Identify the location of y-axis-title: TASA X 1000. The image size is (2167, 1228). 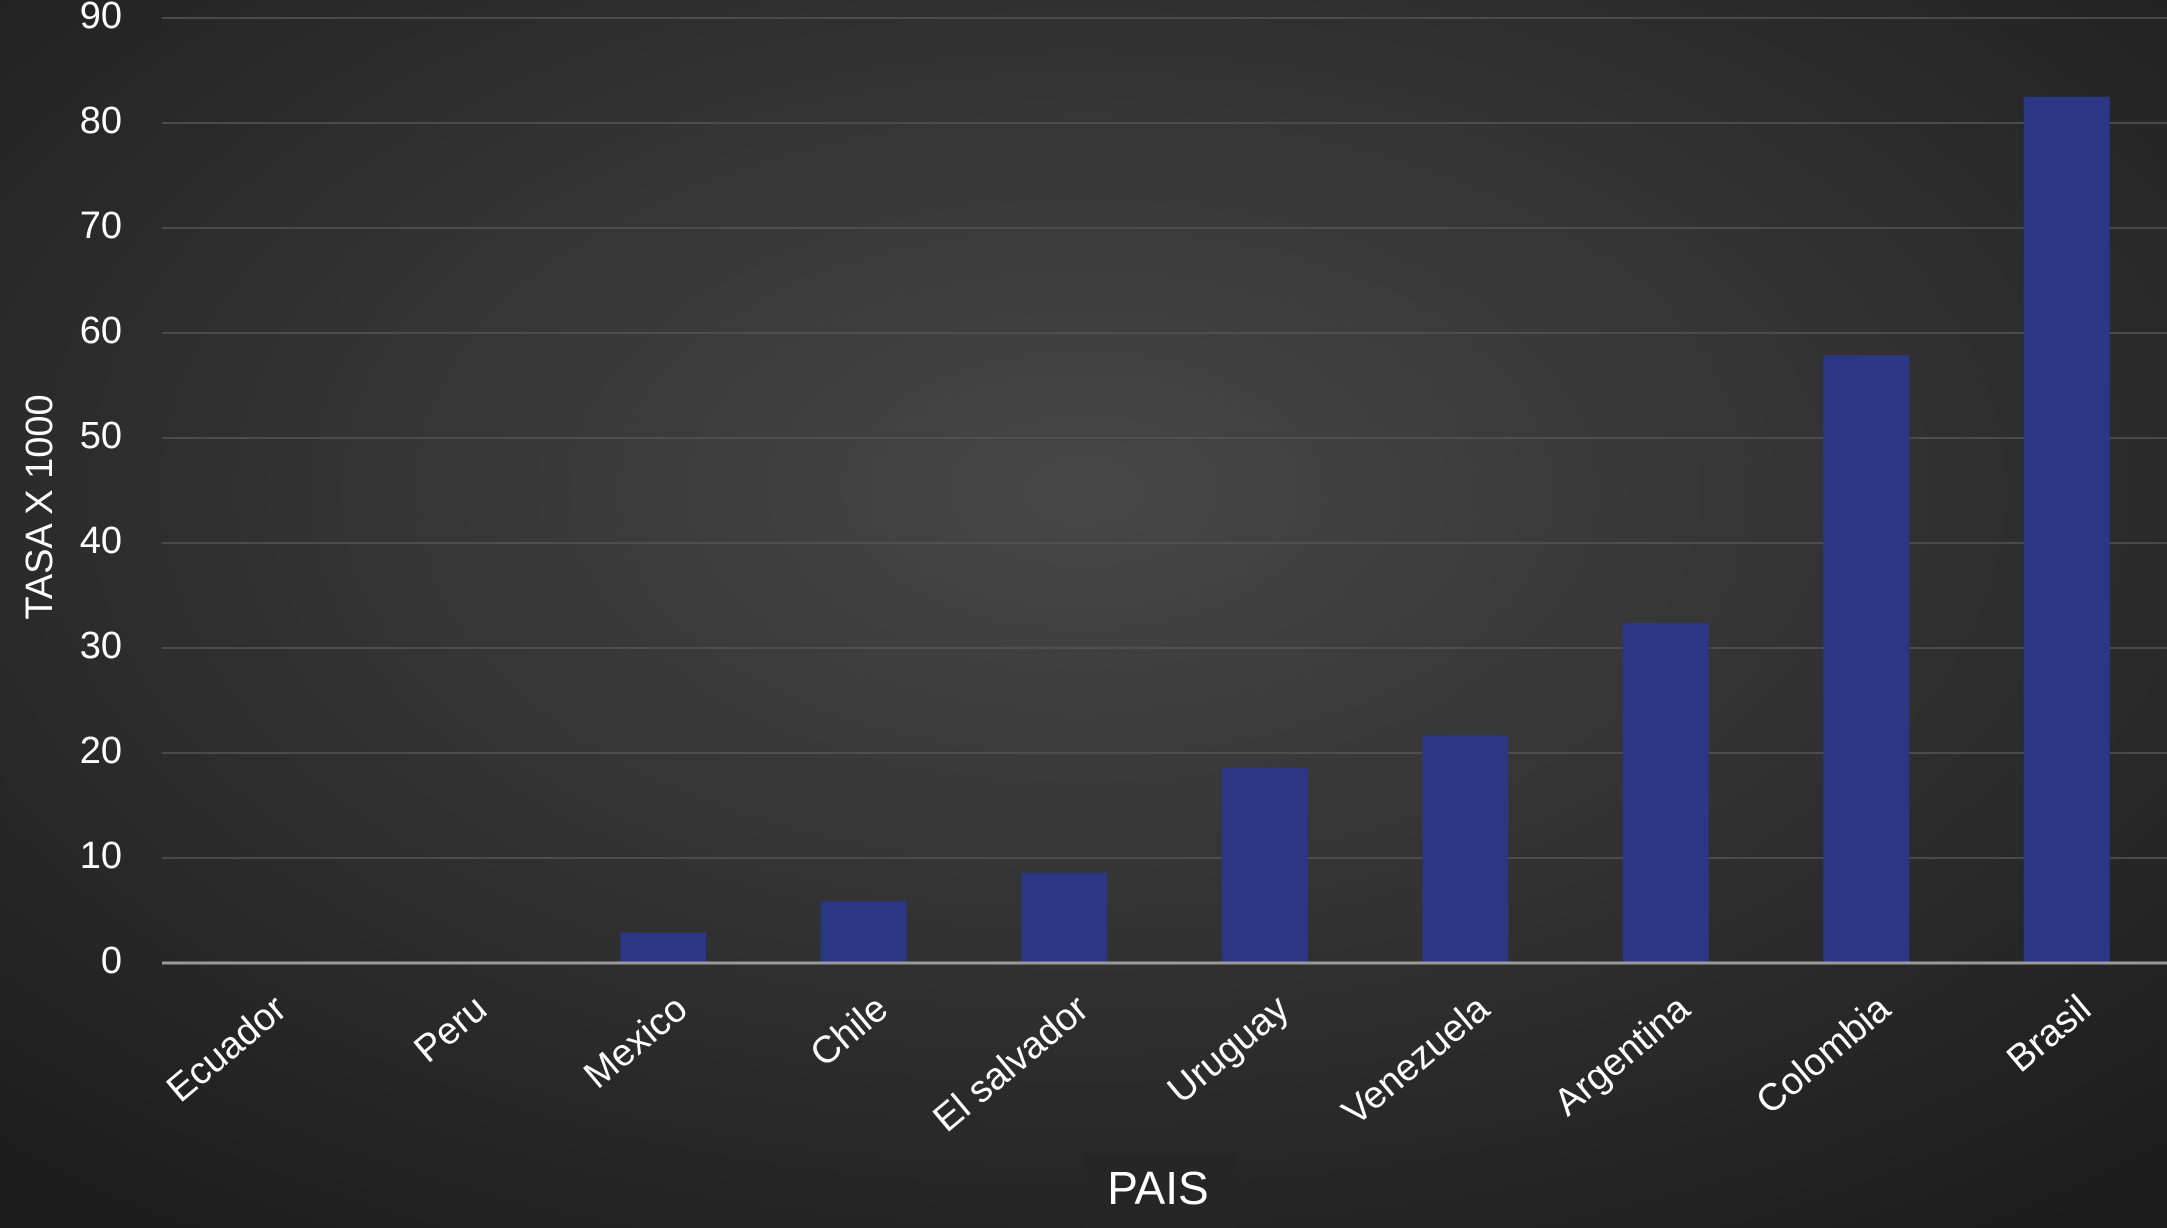
(40, 506).